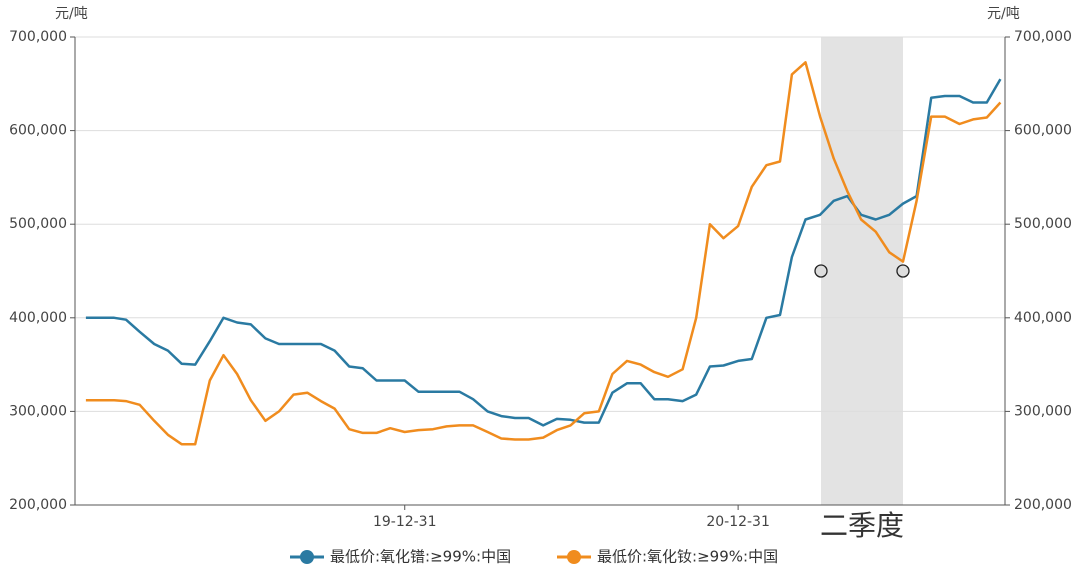 The height and width of the screenshot is (574, 1080). I want to click on y2-tick-label: 300,000, so click(1043, 411).